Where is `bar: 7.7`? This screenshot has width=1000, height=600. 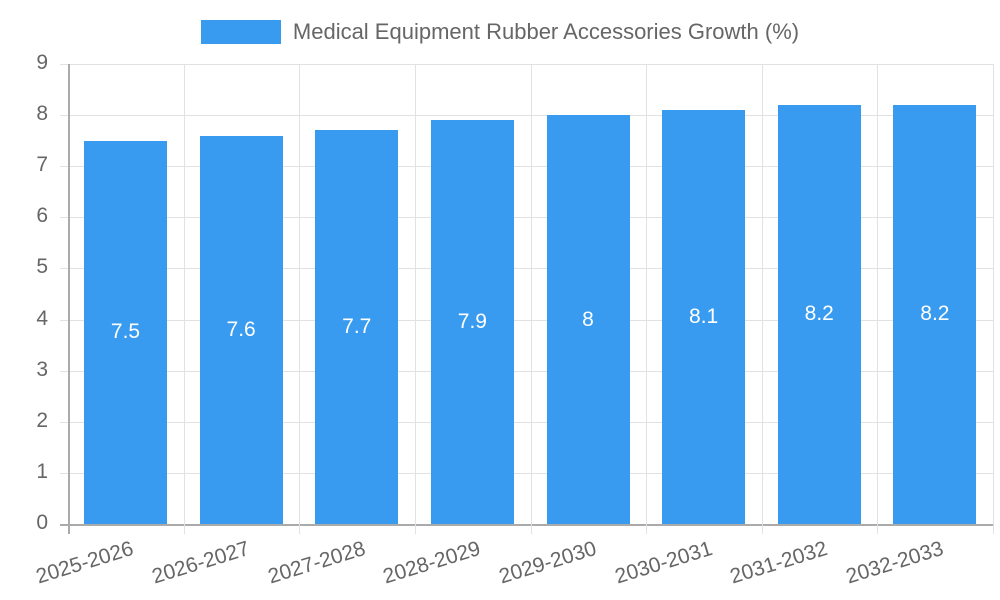 bar: 7.7 is located at coordinates (357, 327).